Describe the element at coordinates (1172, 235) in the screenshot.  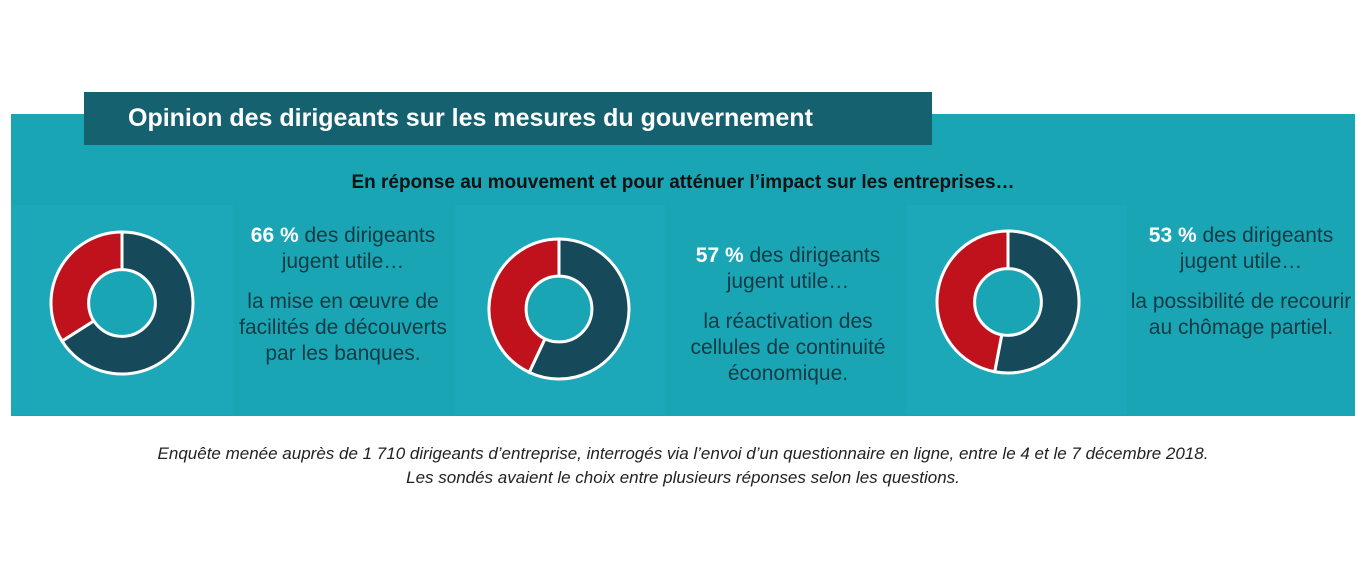
I see `stat-3-percent: 53 %` at that location.